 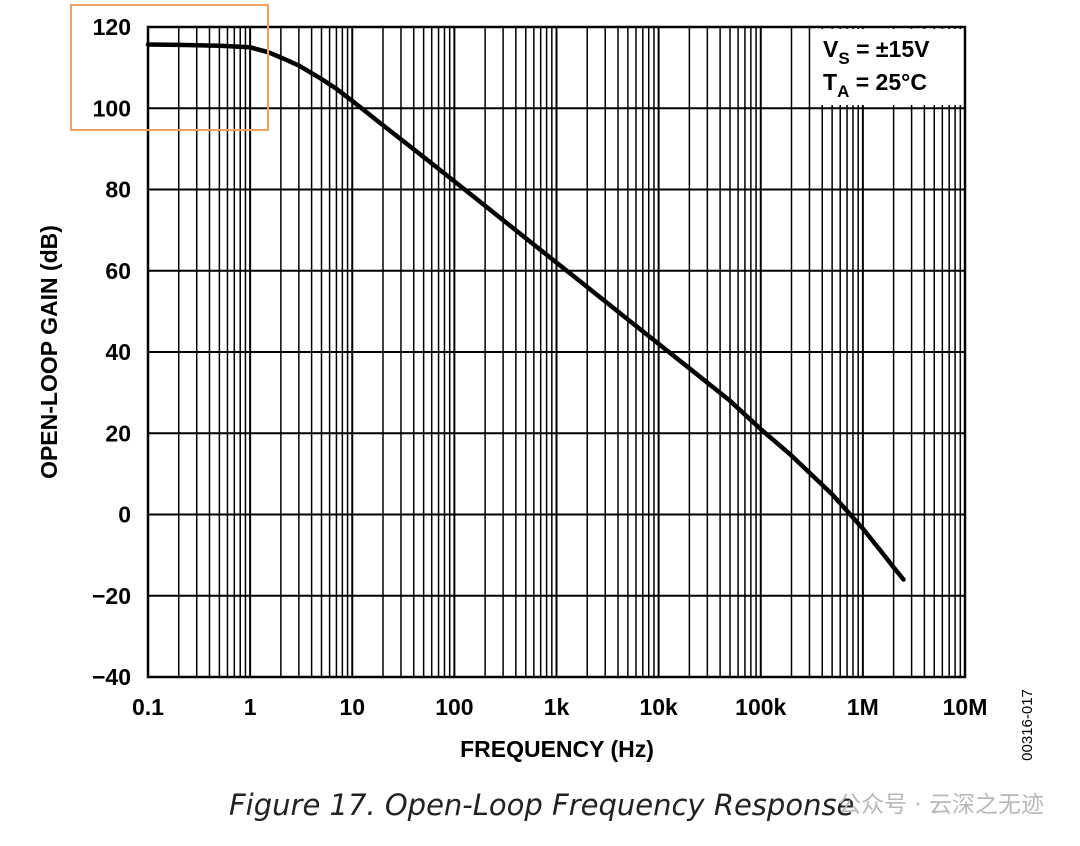 I want to click on figure-caption: Figure 17. Open-Loop Frequency Response, so click(x=541, y=805).